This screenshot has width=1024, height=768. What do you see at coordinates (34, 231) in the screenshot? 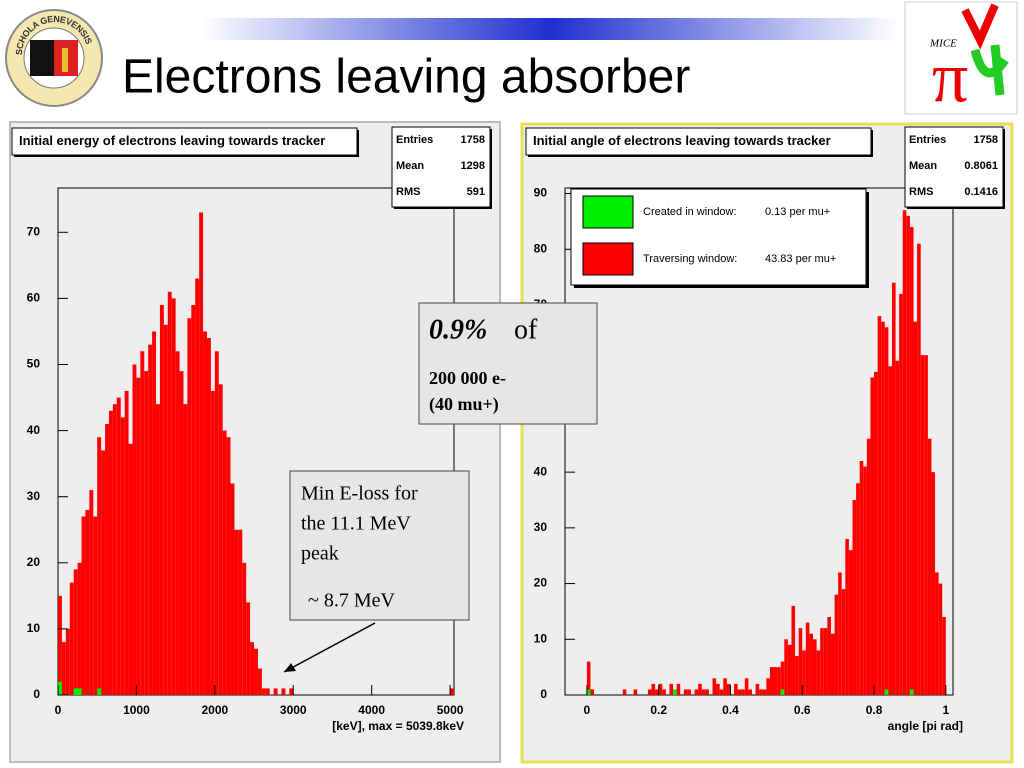
I see `y-tick-label: 70` at bounding box center [34, 231].